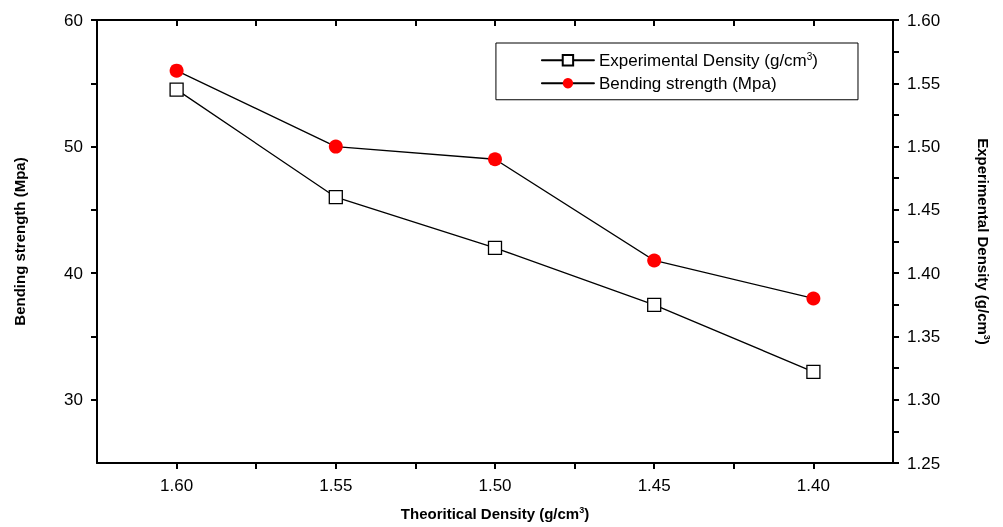  What do you see at coordinates (924, 83) in the screenshot?
I see `y2-tick-label: 1.55` at bounding box center [924, 83].